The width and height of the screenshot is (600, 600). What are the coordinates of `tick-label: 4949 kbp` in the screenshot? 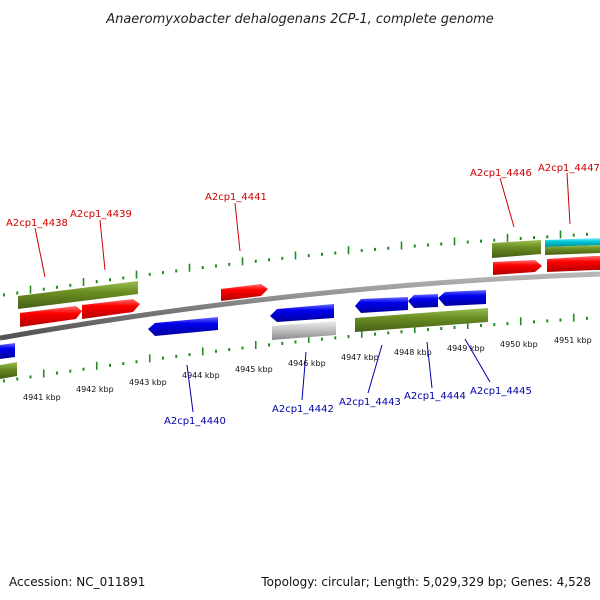 It's located at (466, 348).